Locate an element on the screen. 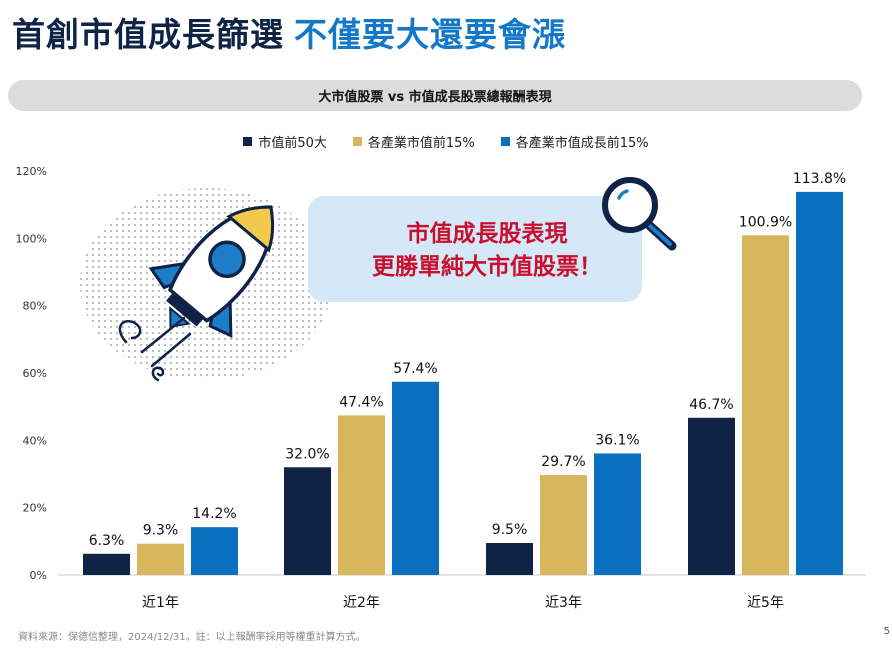  title-part-1: 首創市值成長篩選 is located at coordinates (148, 34).